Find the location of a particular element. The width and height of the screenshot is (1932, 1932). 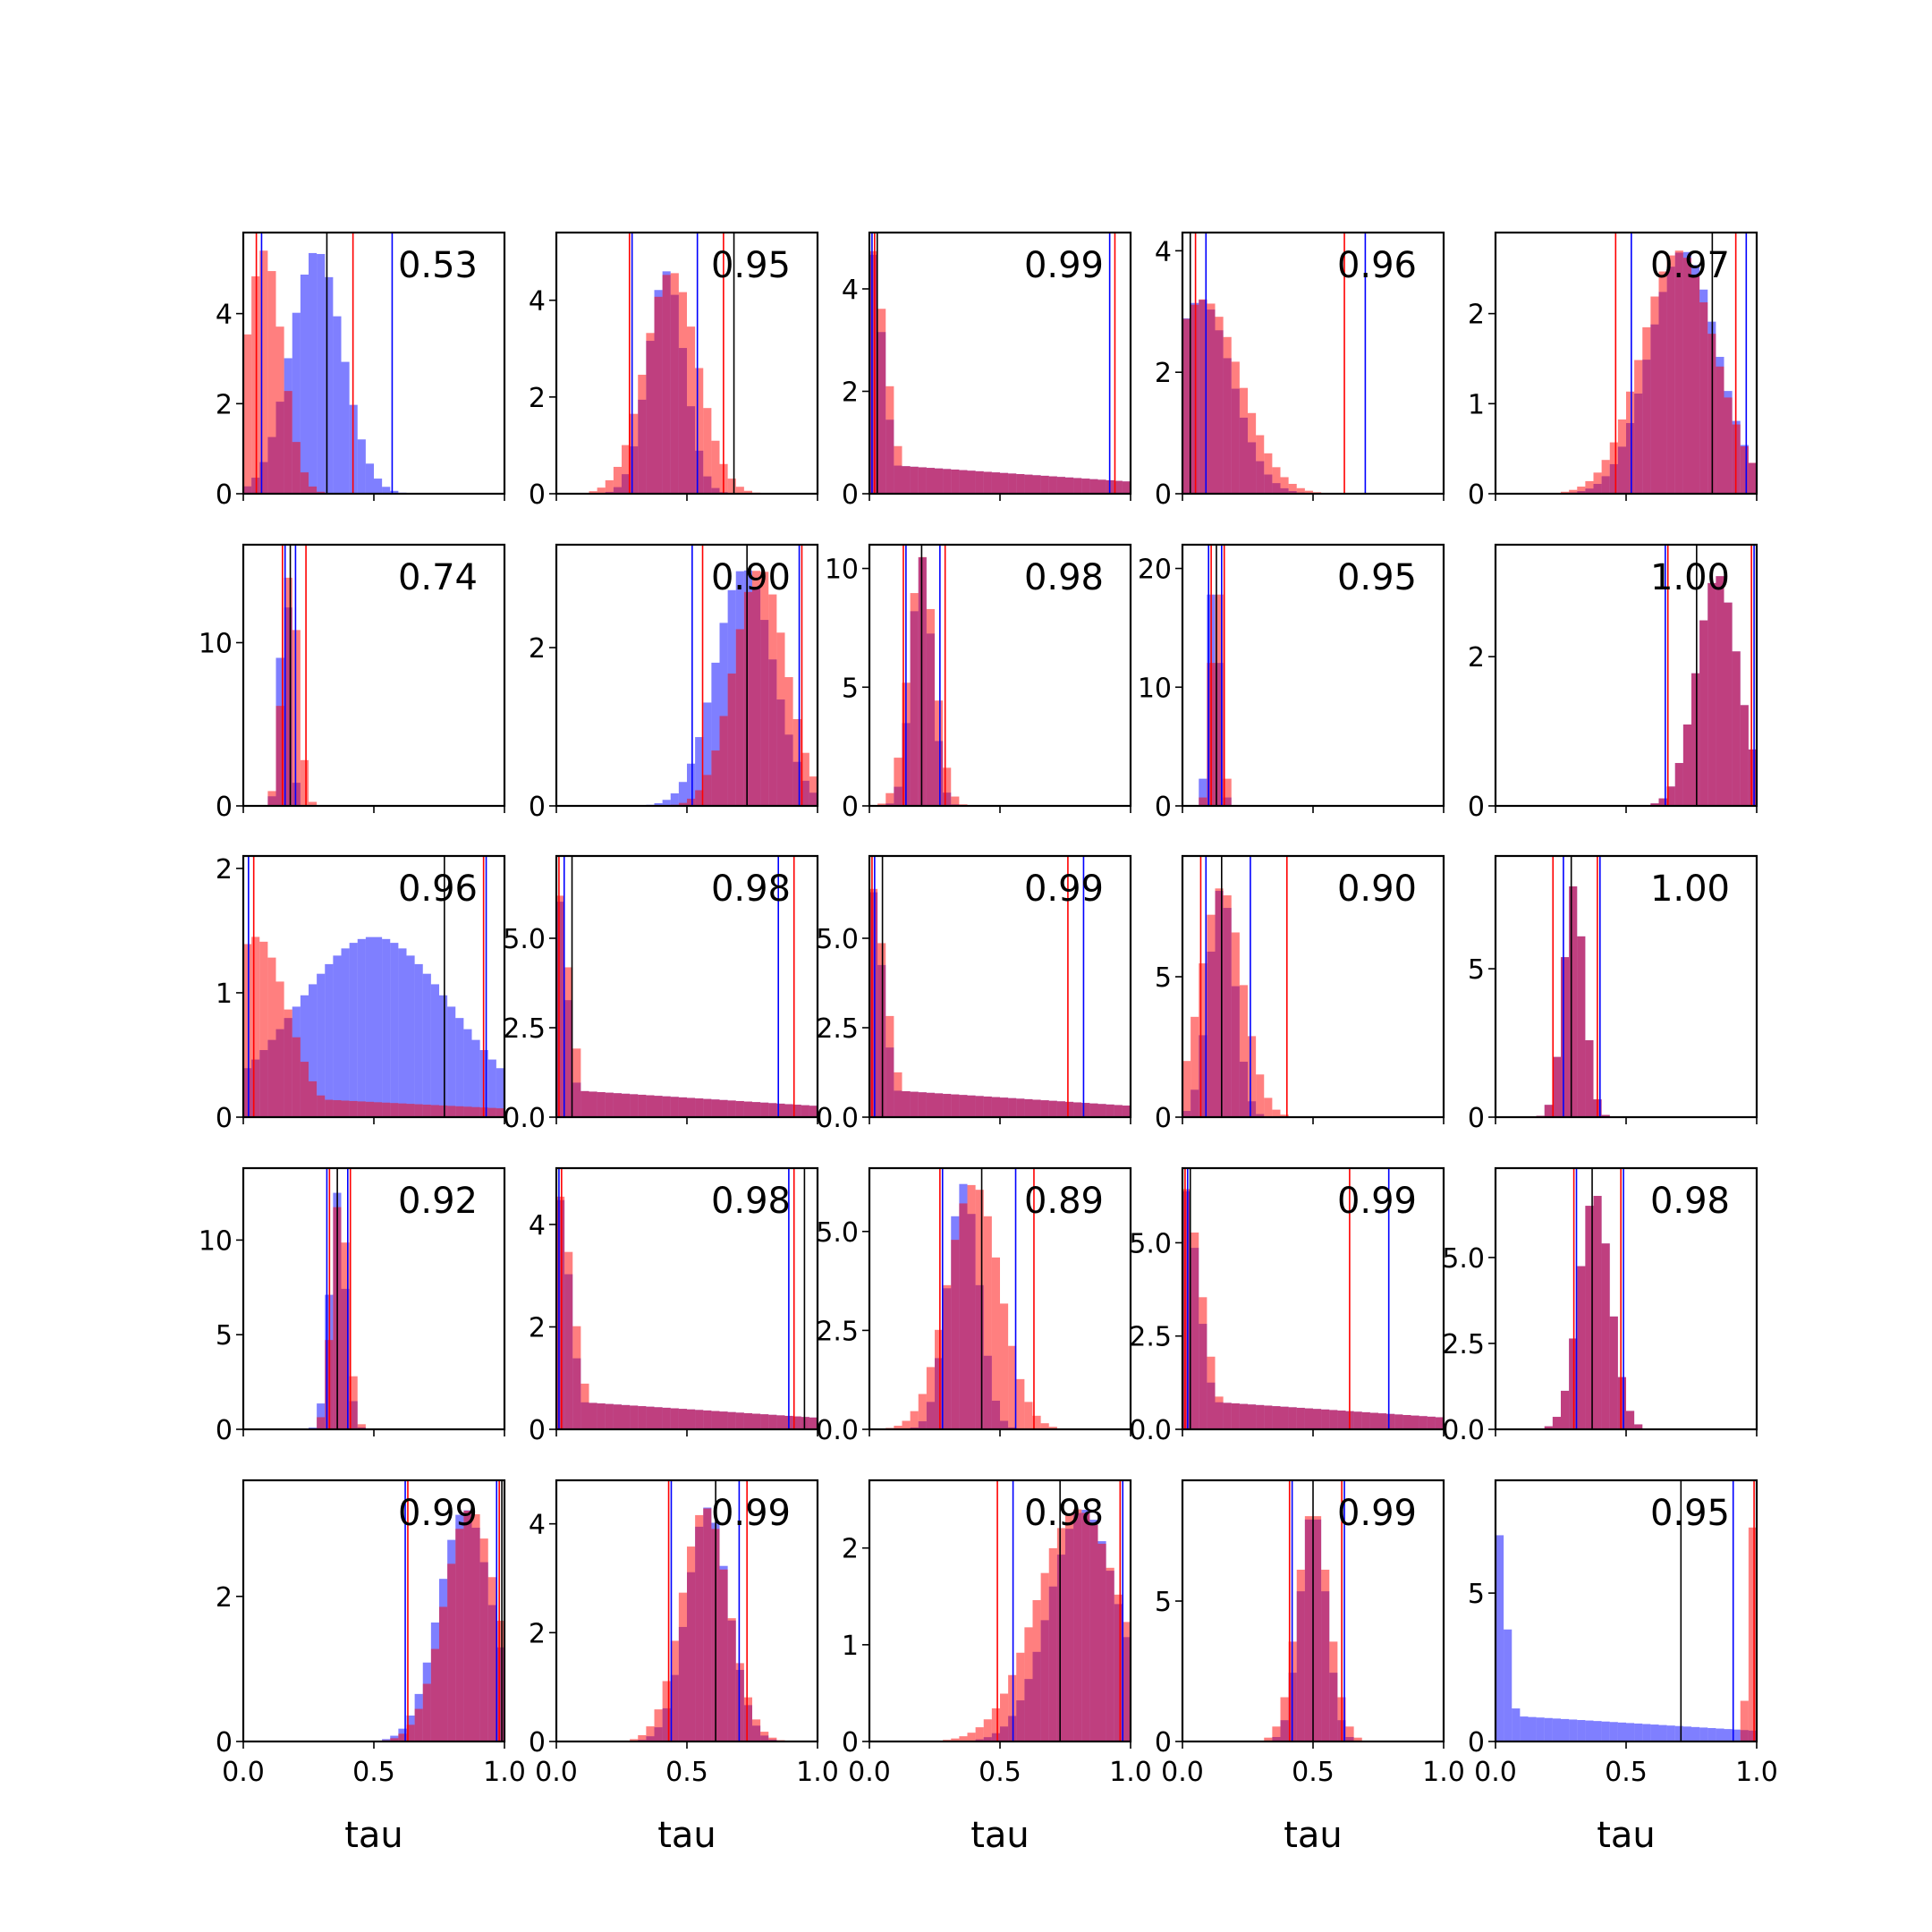

panel-2-2: 020.90 is located at coordinates (674, 683).